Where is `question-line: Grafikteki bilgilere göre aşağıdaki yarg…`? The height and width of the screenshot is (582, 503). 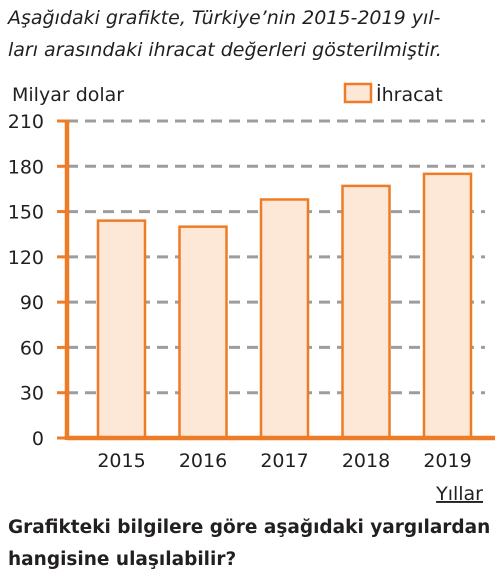
question-line: Grafikteki bilgilere göre aşağıdaki yarg… is located at coordinates (249, 527).